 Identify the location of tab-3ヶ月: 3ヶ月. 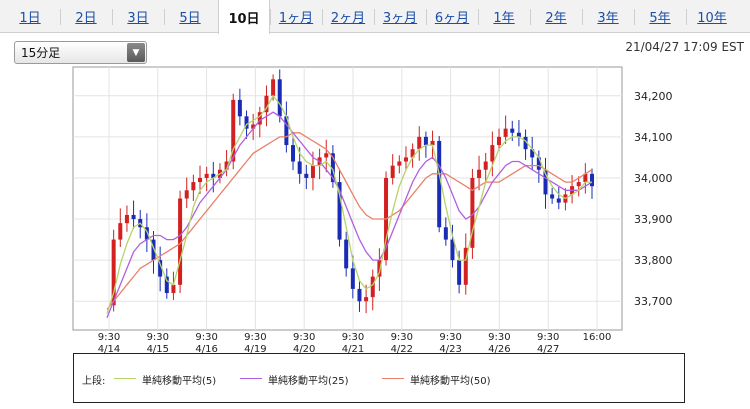
(400, 18).